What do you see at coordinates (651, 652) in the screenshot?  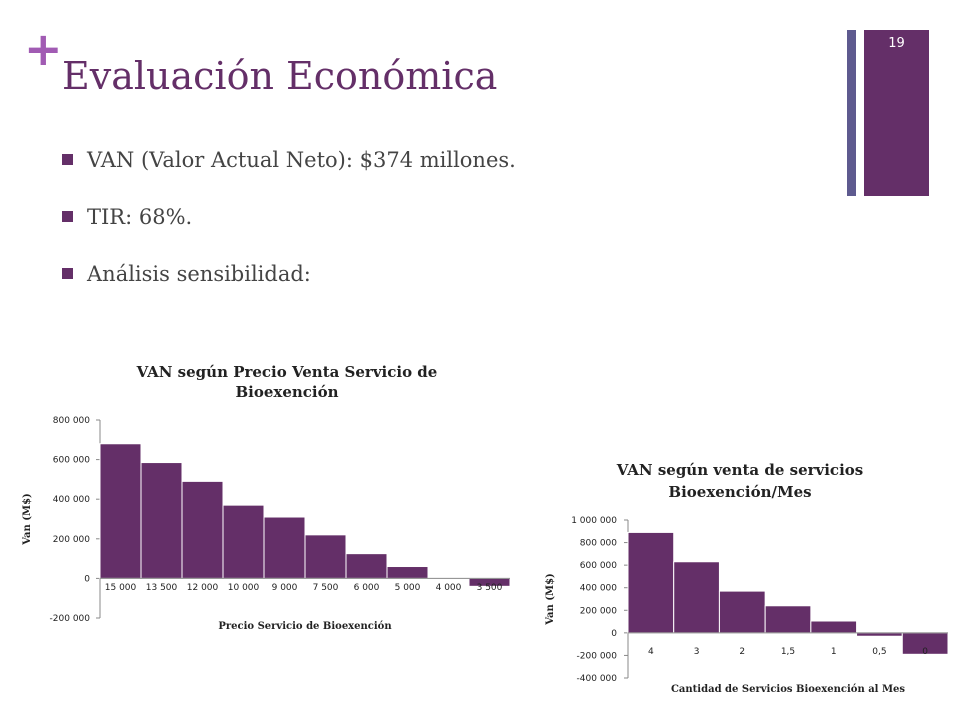 I see `x-tick-label: 4` at bounding box center [651, 652].